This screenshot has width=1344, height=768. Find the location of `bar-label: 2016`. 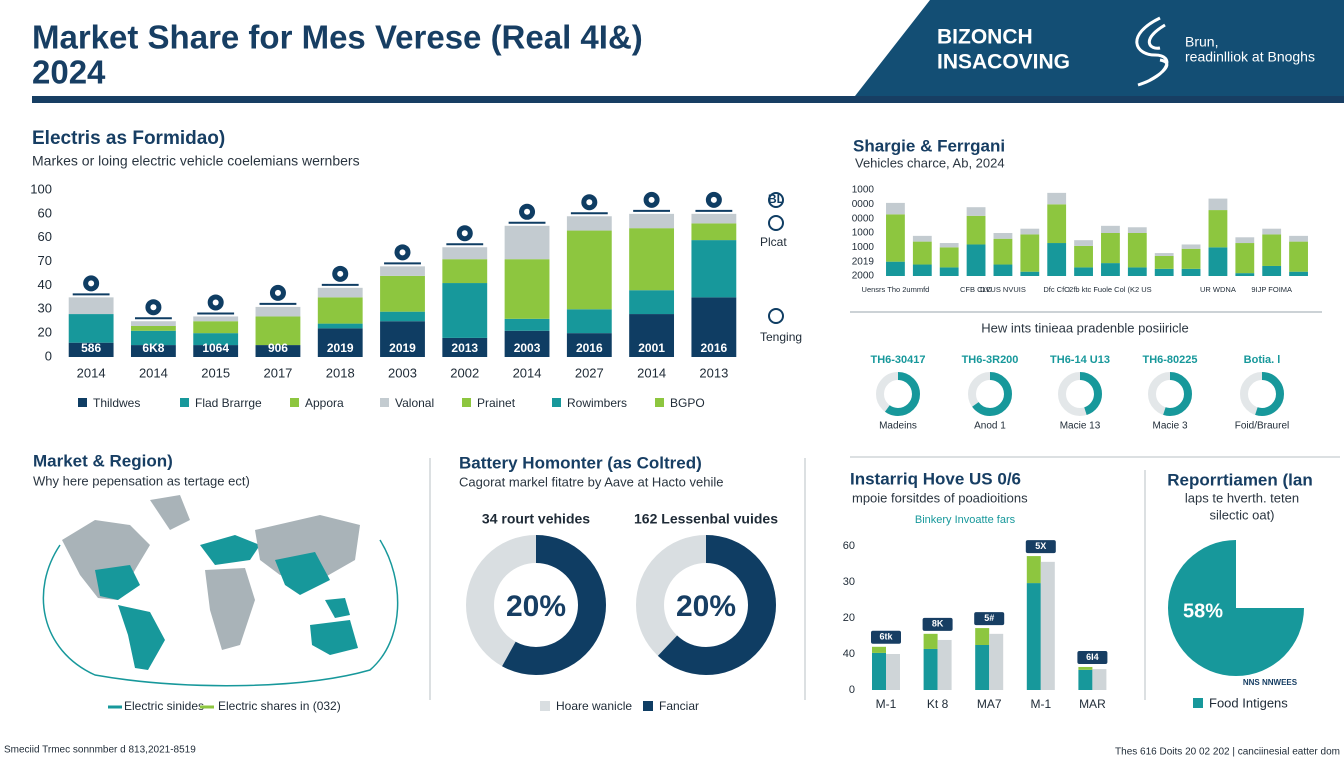

bar-label: 2016 is located at coordinates (714, 348).